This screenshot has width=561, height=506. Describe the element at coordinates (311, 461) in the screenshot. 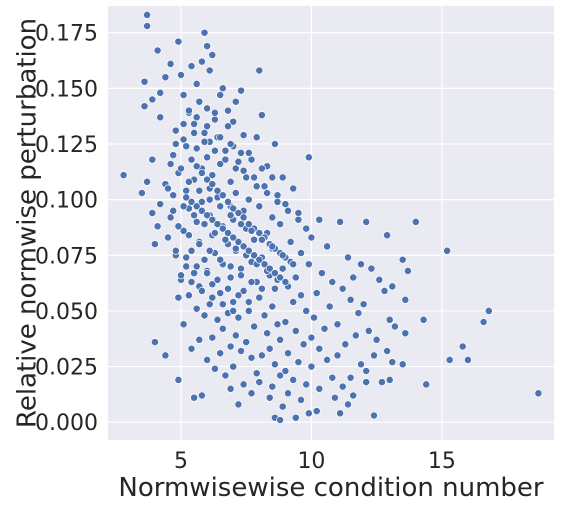

I see `x-tick-label: 10` at that location.